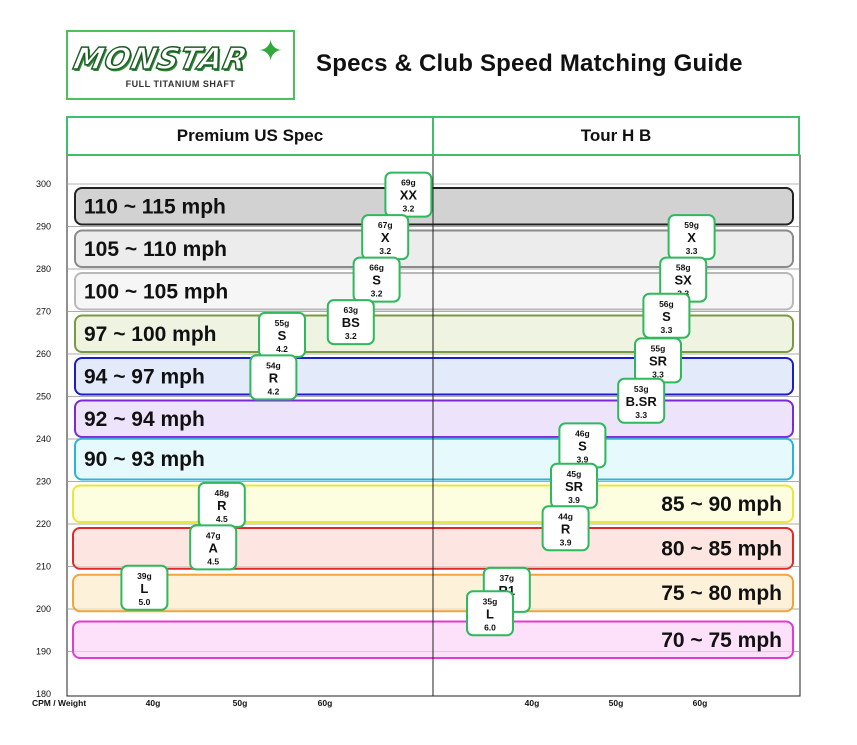 The image size is (857, 745). I want to click on shaft-torque: 5.0, so click(144, 602).